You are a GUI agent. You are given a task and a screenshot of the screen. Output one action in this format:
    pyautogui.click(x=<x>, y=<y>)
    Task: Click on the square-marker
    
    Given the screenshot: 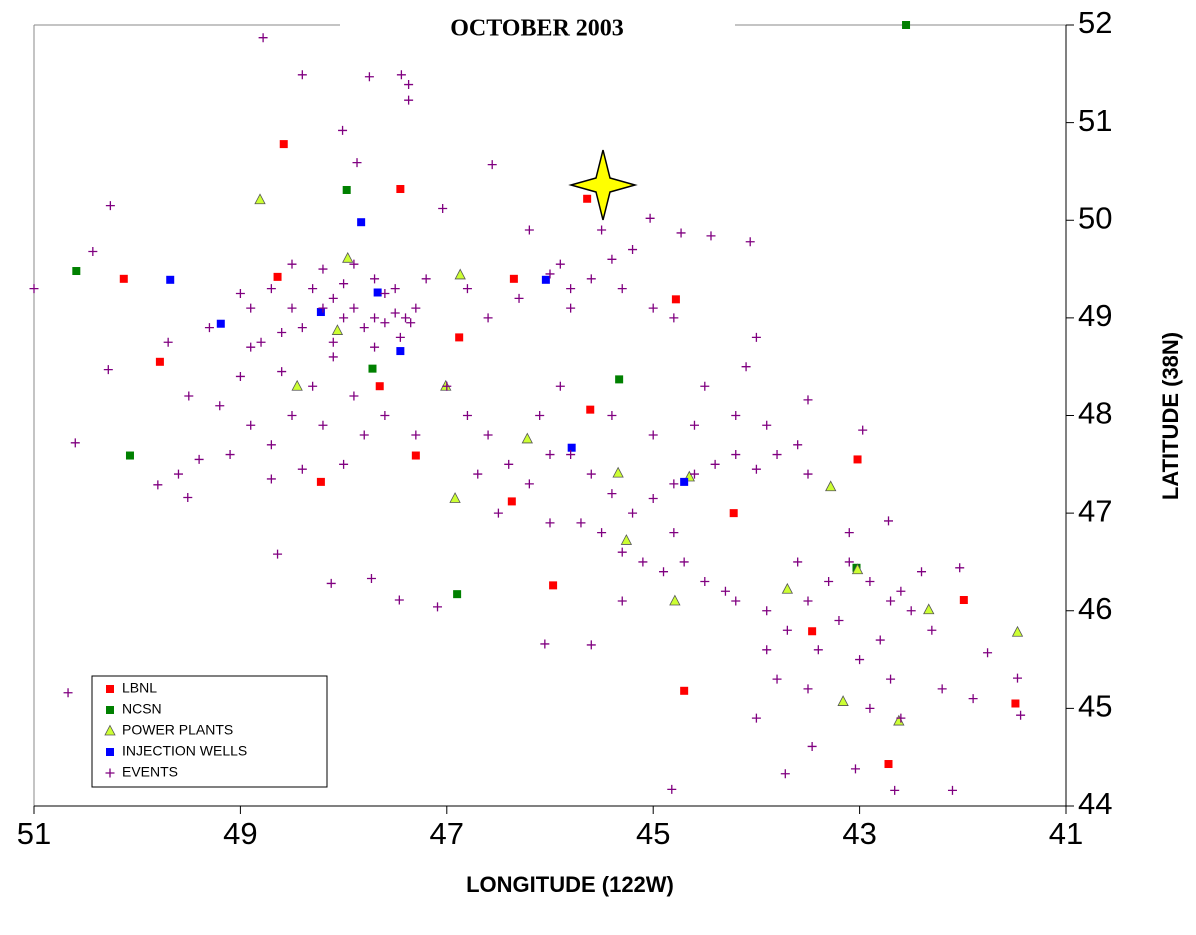 What is the action you would take?
    pyautogui.click(x=110, y=752)
    